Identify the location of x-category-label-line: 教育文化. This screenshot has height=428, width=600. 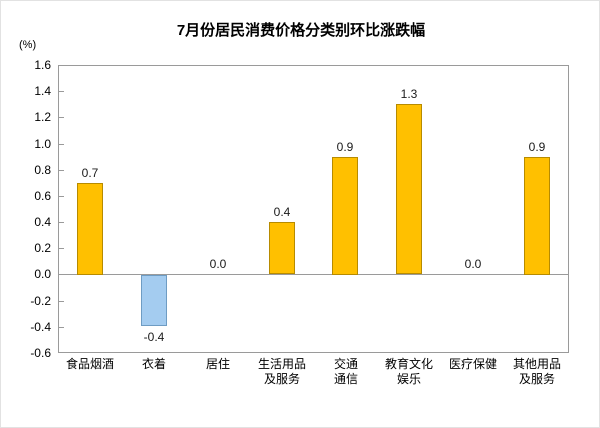
(408, 364).